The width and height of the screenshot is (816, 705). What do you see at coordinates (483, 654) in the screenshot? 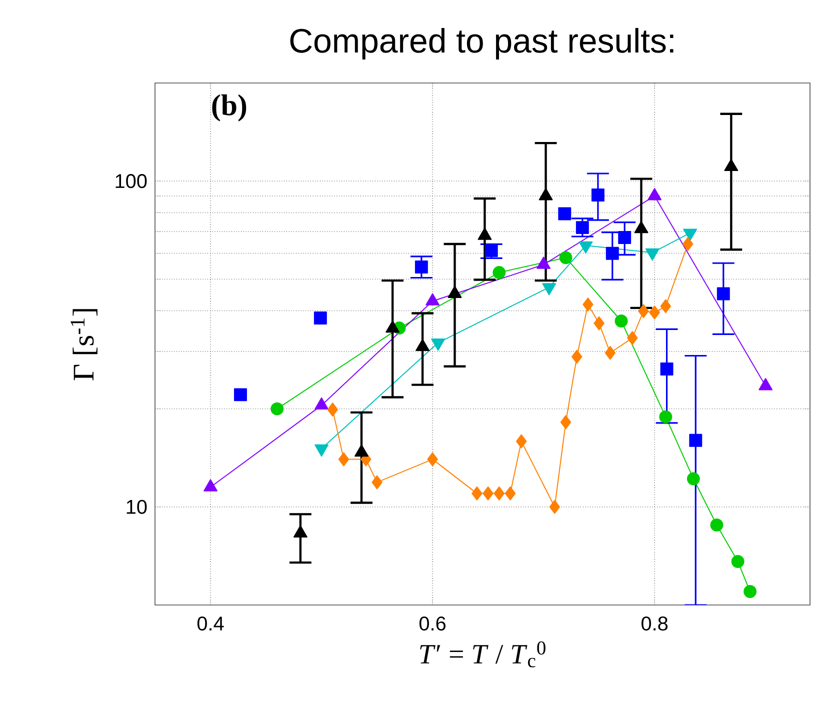
I see `x-axis-title: T′ = T / T$_{c}$0` at bounding box center [483, 654].